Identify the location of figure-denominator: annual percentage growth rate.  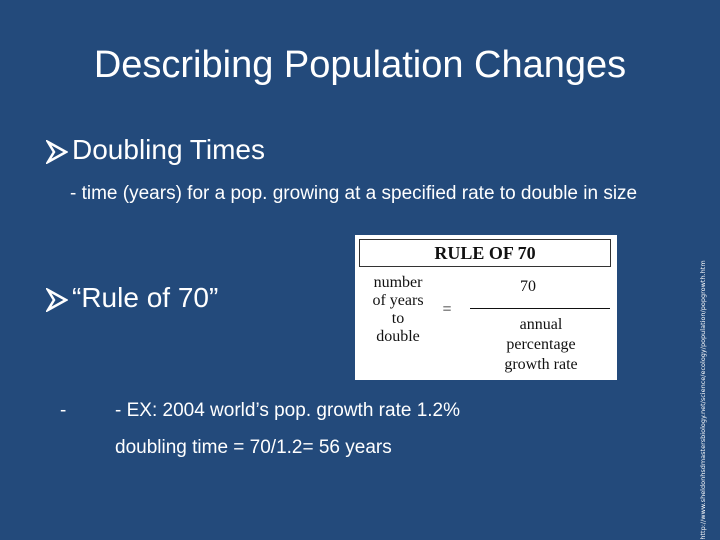
(541, 345).